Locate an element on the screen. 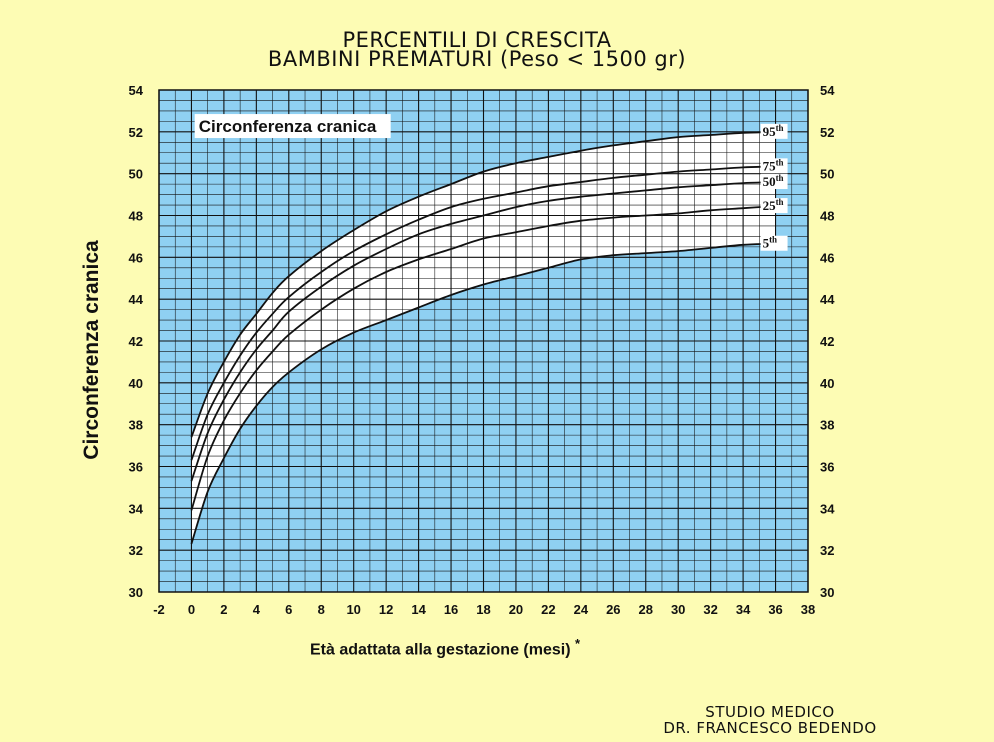 Image resolution: width=994 pixels, height=742 pixels. percentile-label-p5: 5th is located at coordinates (770, 243).